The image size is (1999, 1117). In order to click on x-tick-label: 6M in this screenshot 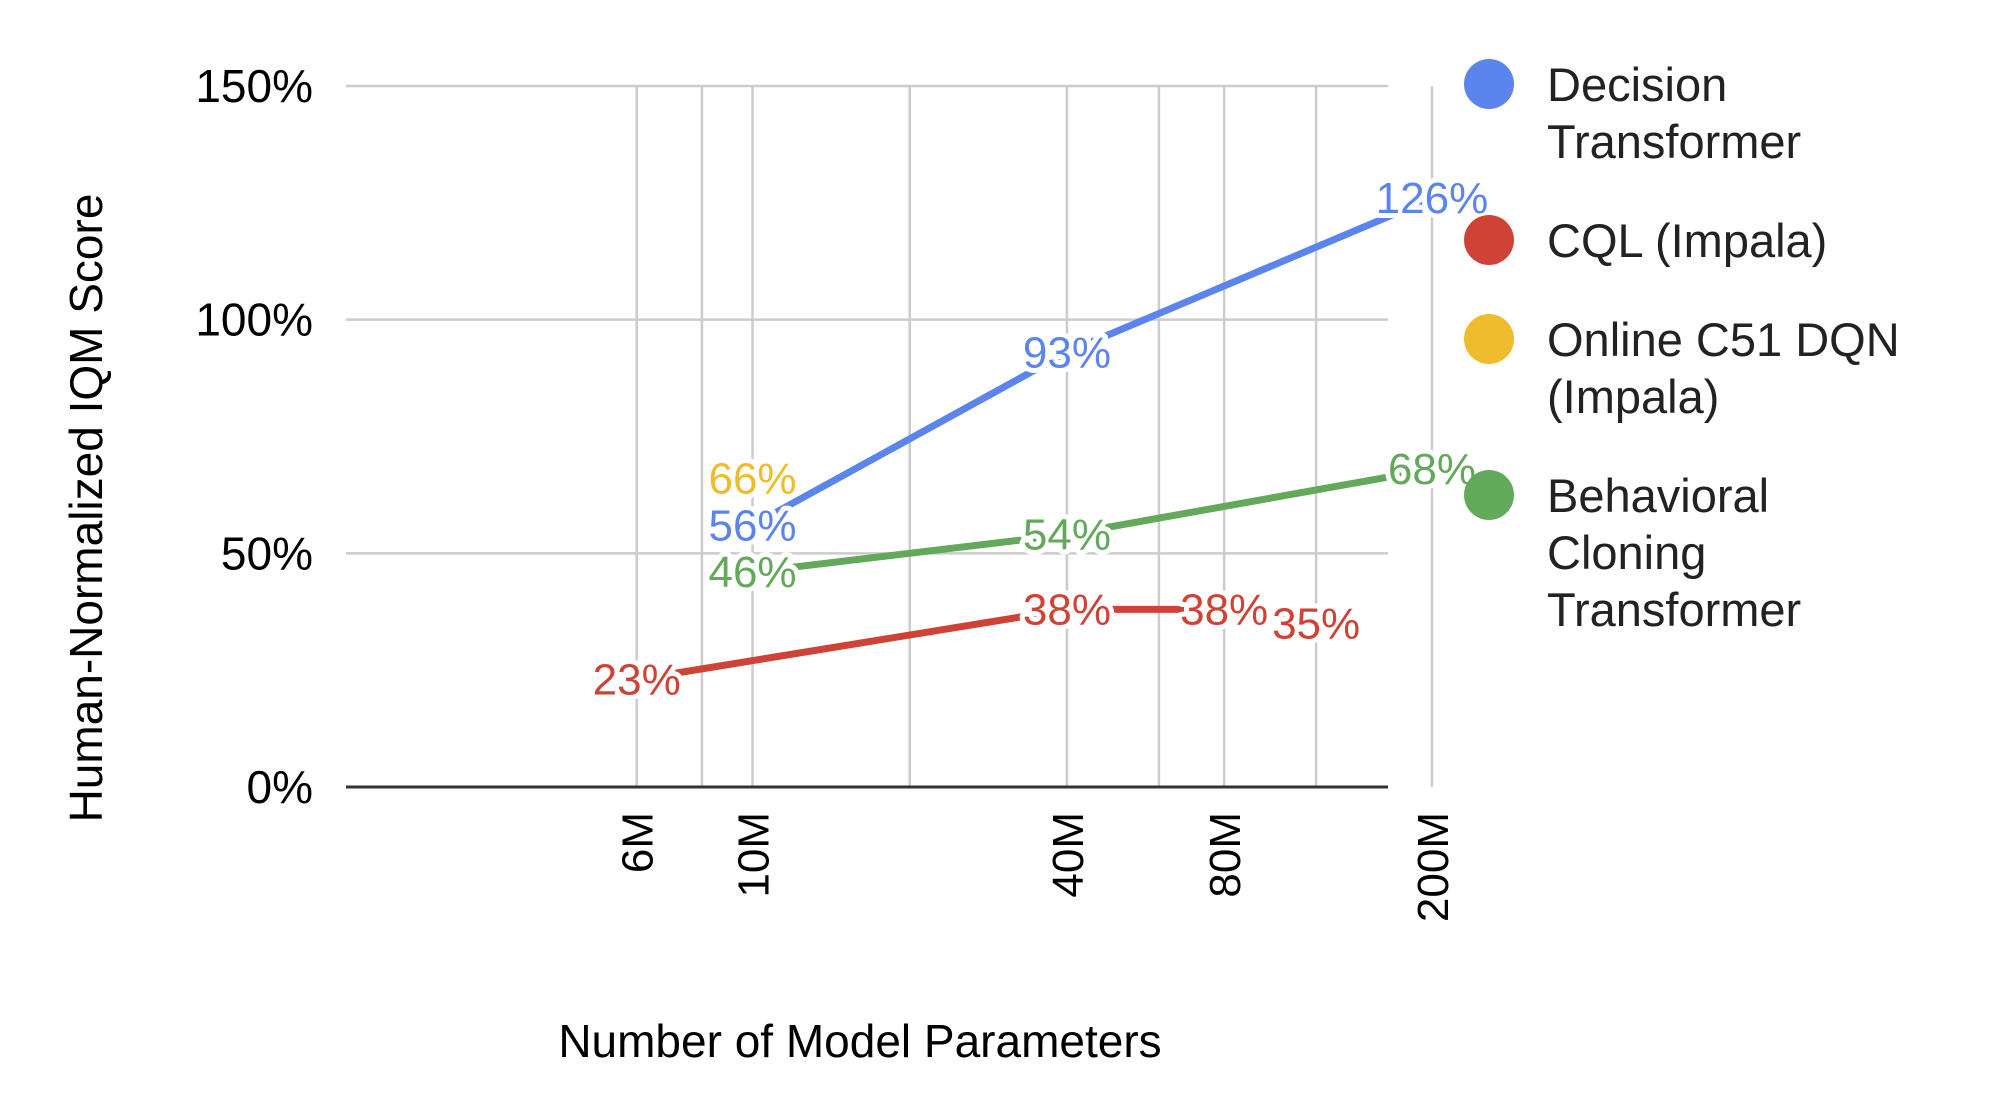, I will do `click(638, 842)`.